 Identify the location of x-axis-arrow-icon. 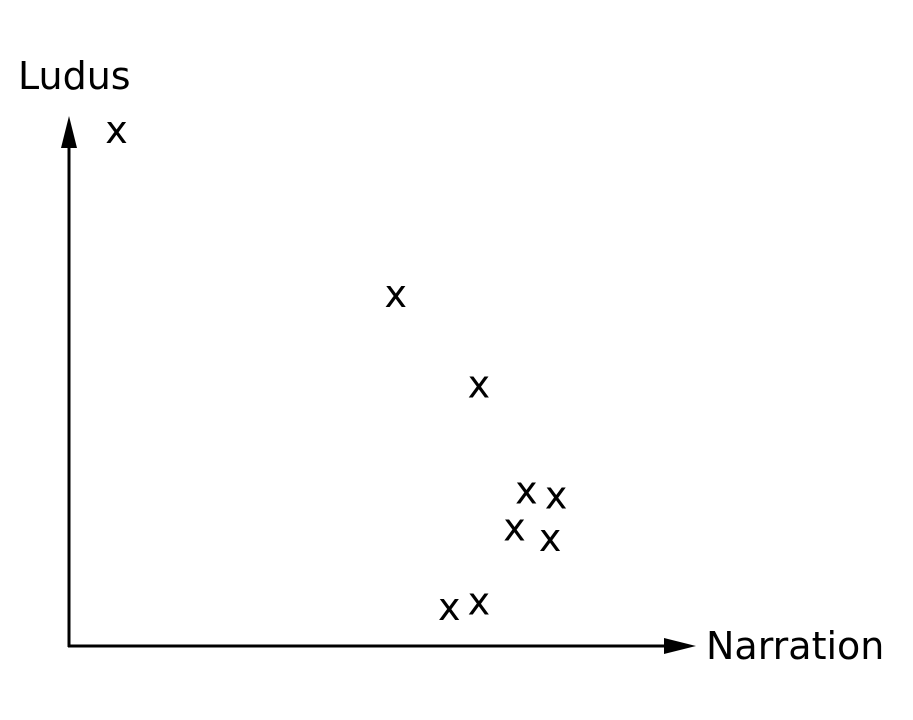
(680, 646).